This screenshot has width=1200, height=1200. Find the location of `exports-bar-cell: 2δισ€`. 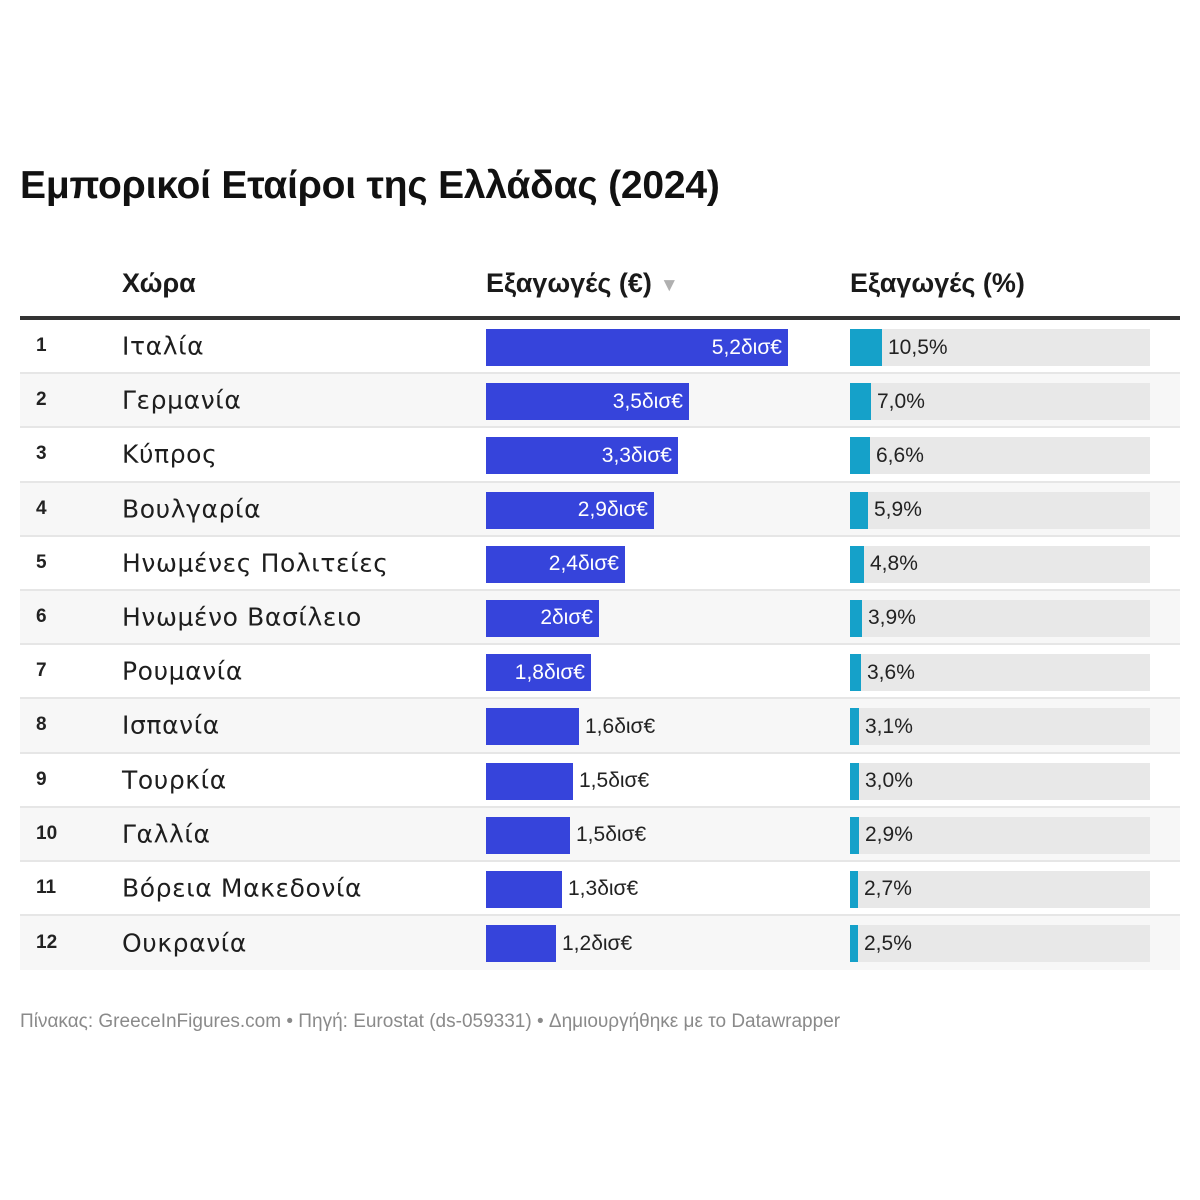

exports-bar-cell: 2δισ€ is located at coordinates (651, 618).